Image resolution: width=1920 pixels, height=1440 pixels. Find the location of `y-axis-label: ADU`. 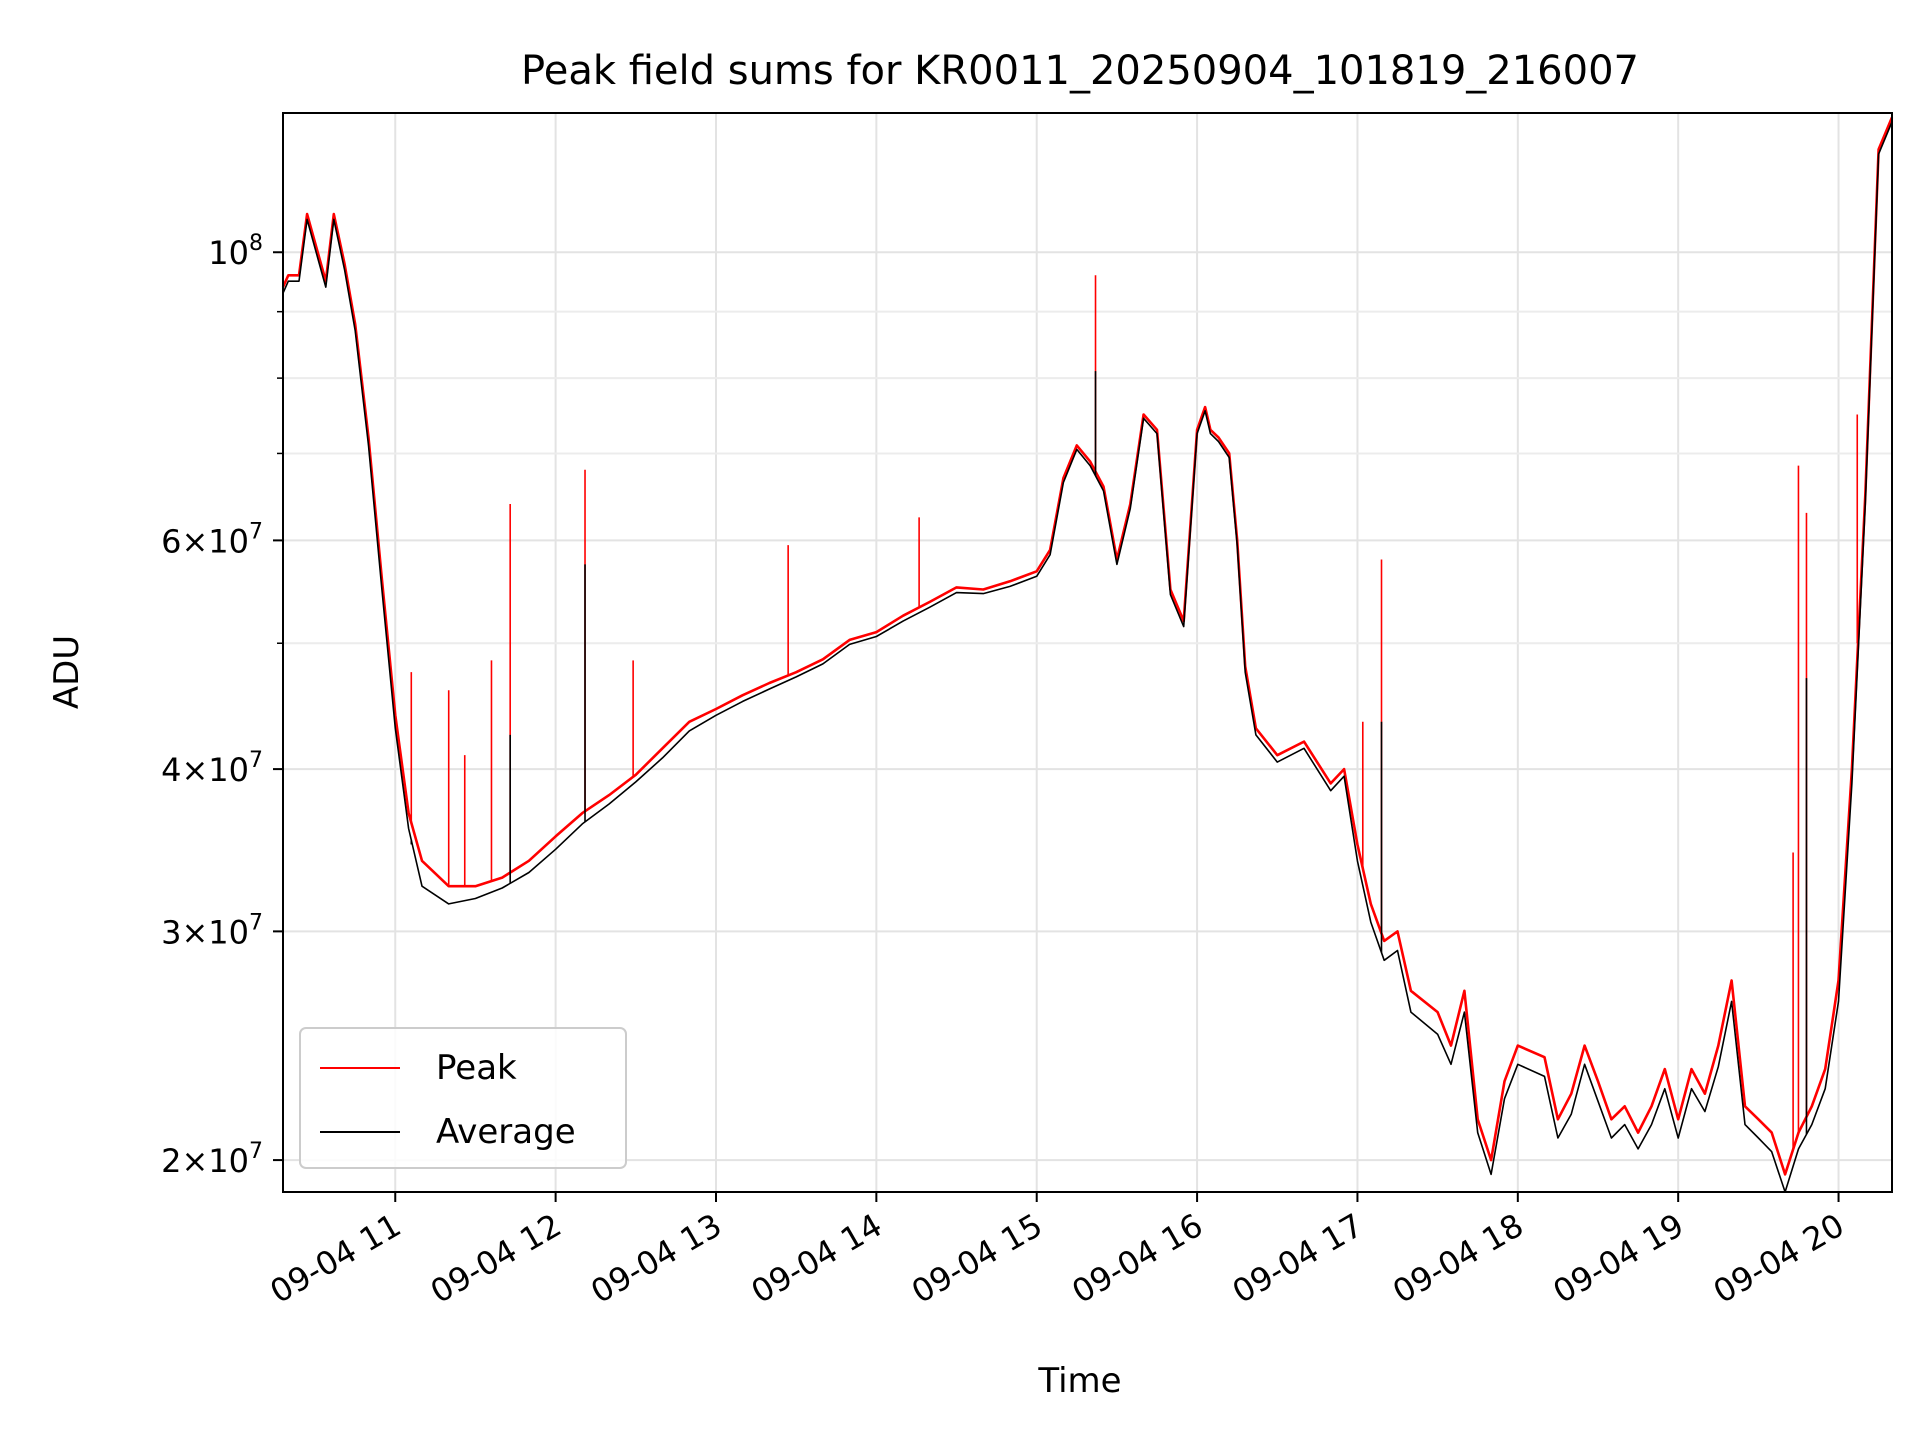

y-axis-label: ADU is located at coordinates (67, 672).